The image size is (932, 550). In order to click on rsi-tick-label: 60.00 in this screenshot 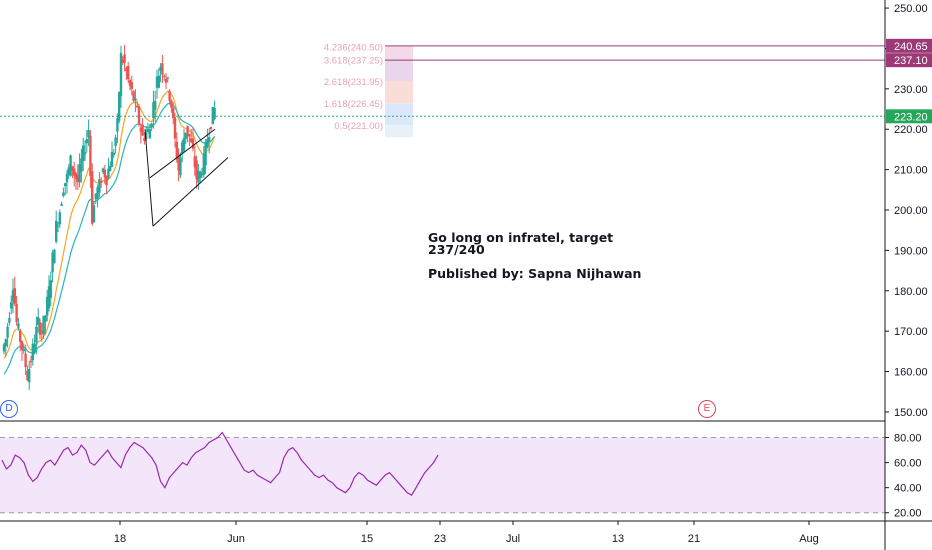, I will do `click(908, 464)`.